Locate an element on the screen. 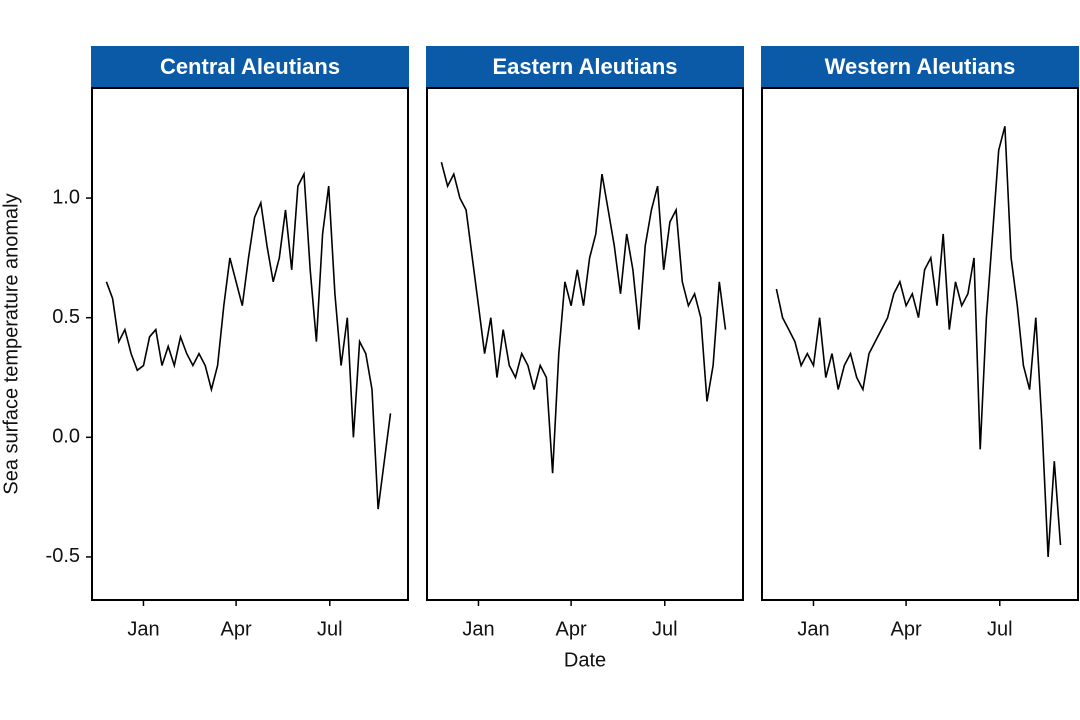 Image resolution: width=1080 pixels, height=720 pixels. y-axis-label: Sea surface temperature anomaly is located at coordinates (11, 343).